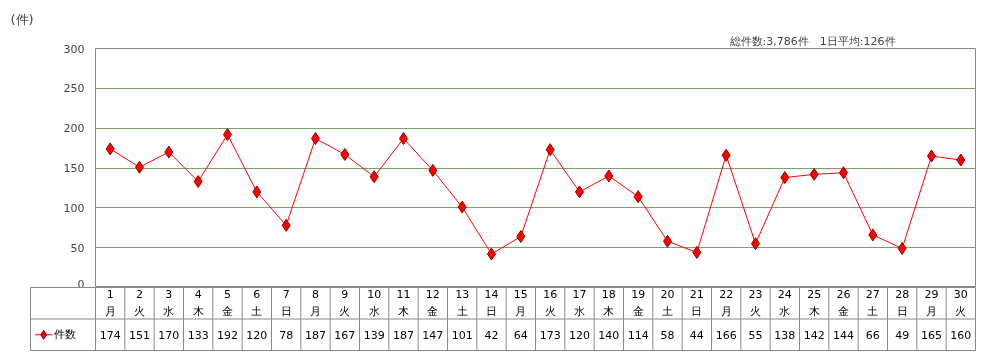  I want to click on y-tick-label: 250, so click(74, 89).